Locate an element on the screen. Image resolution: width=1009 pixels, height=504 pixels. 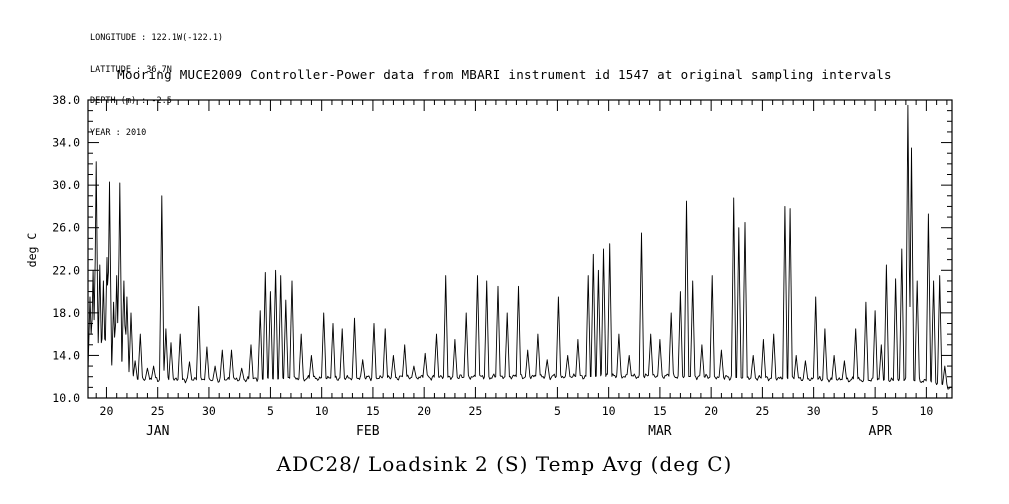
month-label: JAN is located at coordinates (157, 431).